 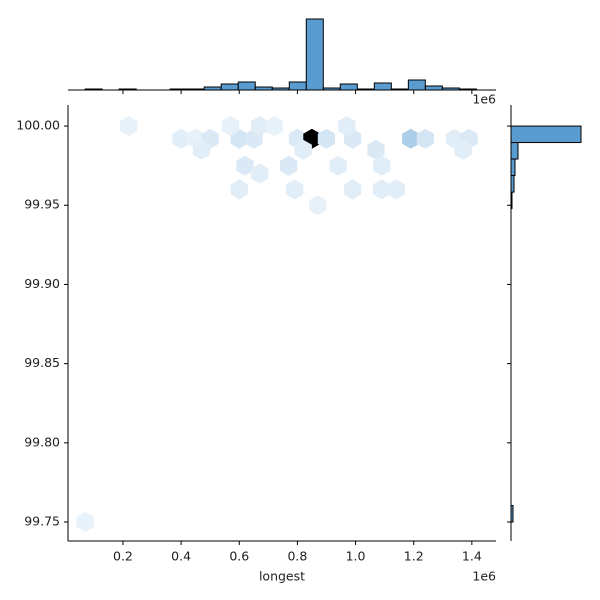 I want to click on y-tick-label: 99.90, so click(x=42, y=283).